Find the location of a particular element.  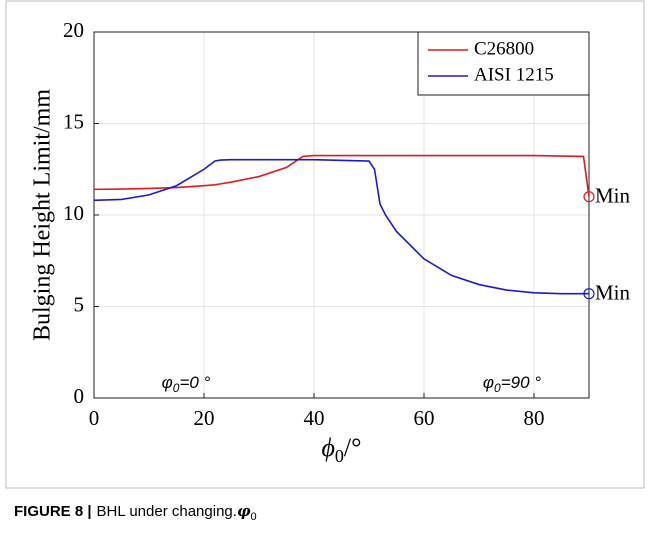

y-axis-label: Bulging Height Limit/mm is located at coordinates (43, 215).